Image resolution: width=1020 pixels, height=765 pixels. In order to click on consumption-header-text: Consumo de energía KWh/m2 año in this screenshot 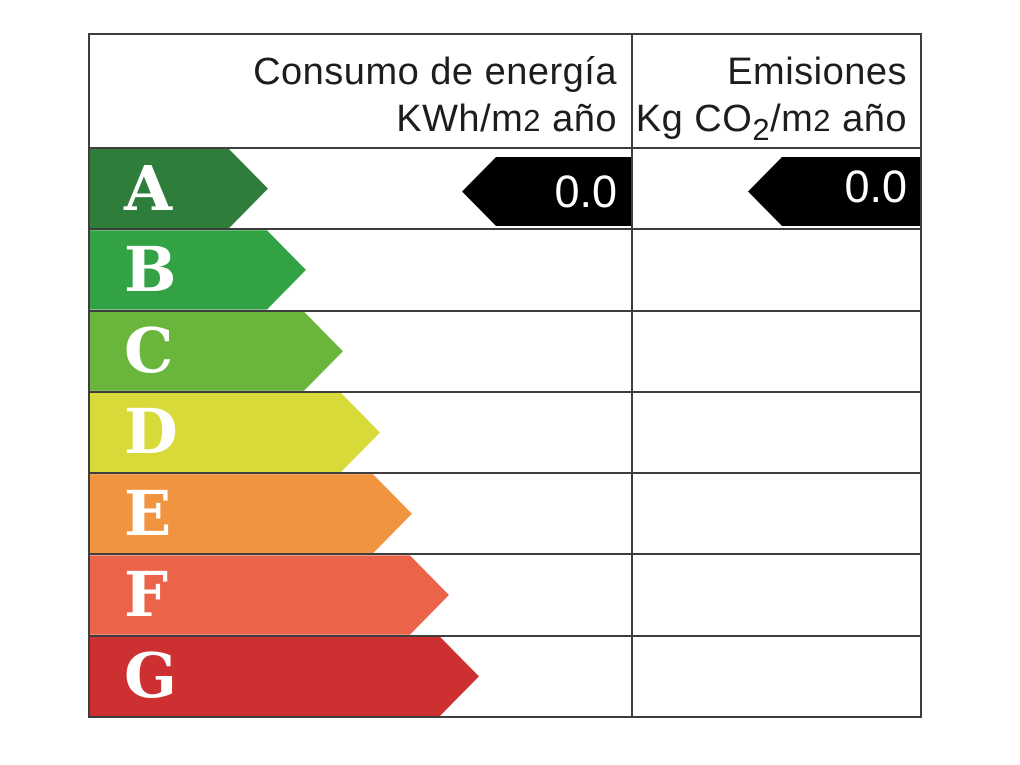, I will do `click(360, 89)`.